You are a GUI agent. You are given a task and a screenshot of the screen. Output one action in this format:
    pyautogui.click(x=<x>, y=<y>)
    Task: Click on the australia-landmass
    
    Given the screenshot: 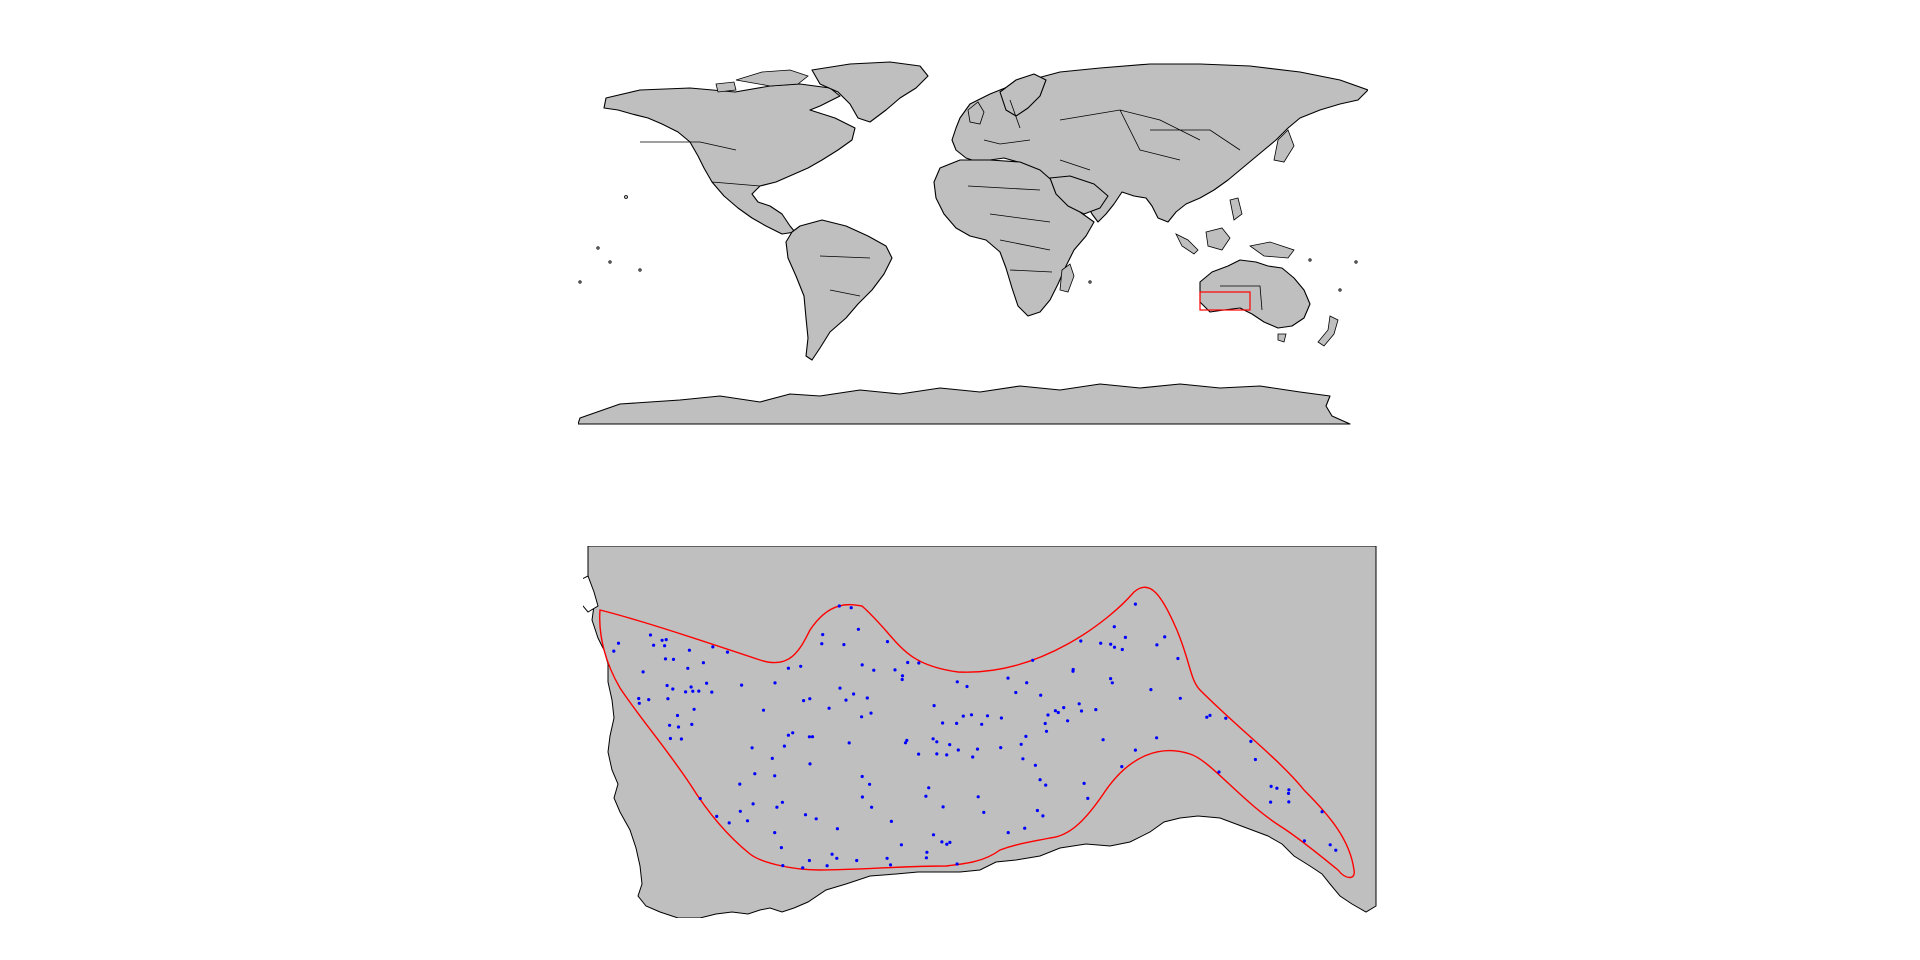 What is the action you would take?
    pyautogui.click(x=1255, y=294)
    